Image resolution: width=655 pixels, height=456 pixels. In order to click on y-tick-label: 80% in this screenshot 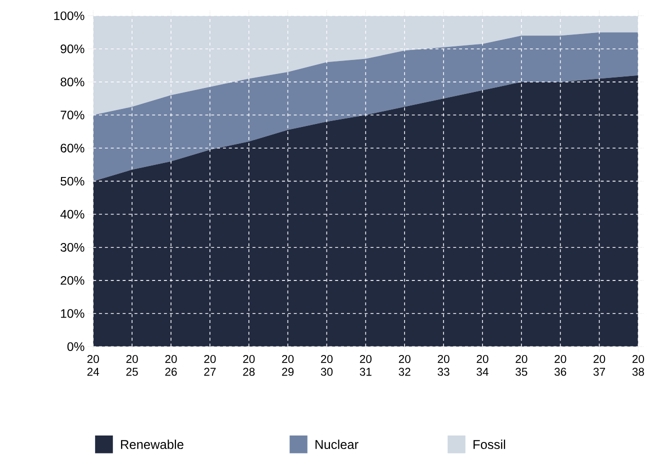, I will do `click(72, 82)`.